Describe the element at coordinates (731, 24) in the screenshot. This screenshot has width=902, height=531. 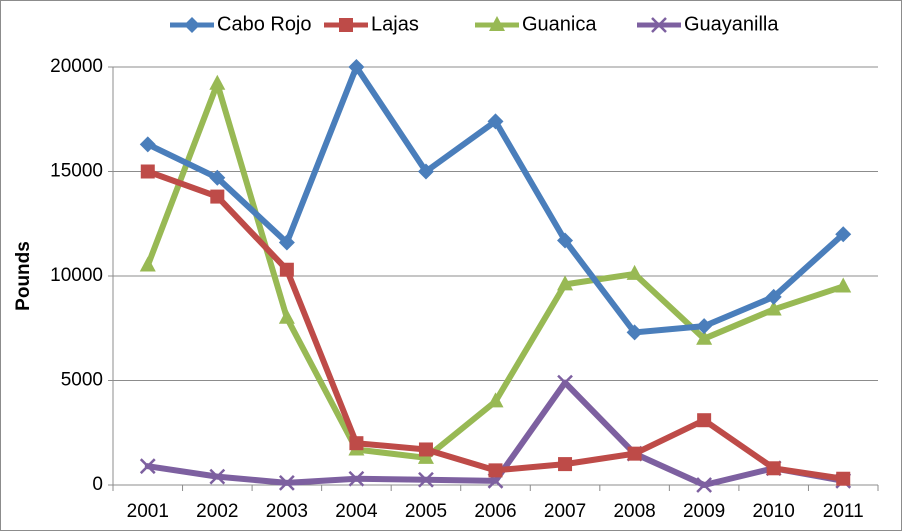
I see `legend-label: Guayanilla` at that location.